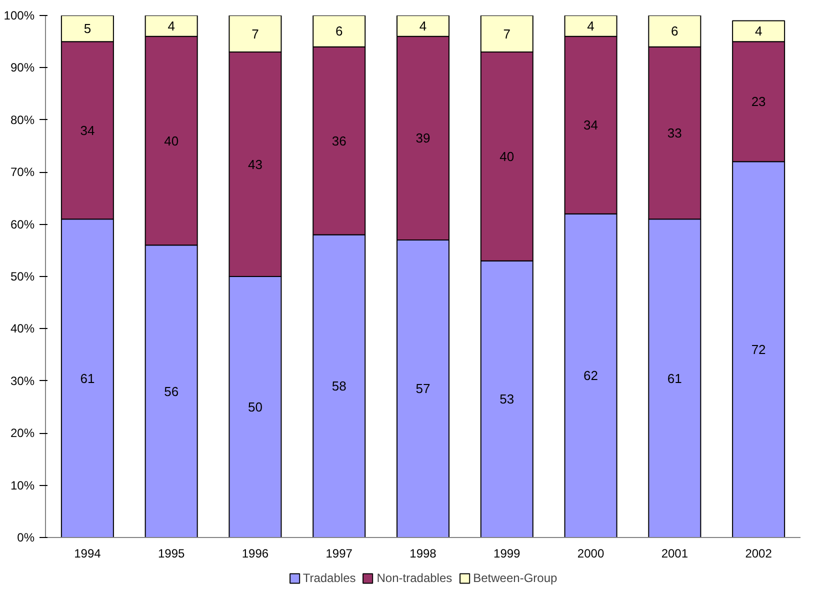  I want to click on y-tick-label: 10%, so click(22, 485).